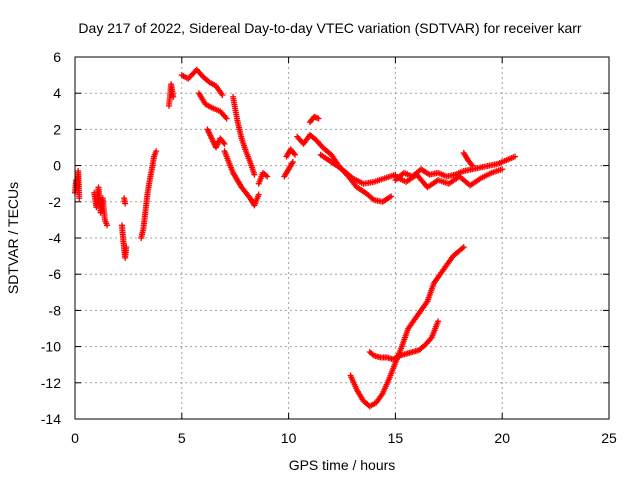 The width and height of the screenshot is (640, 480). I want to click on y-tick-label: 4, so click(57, 93).